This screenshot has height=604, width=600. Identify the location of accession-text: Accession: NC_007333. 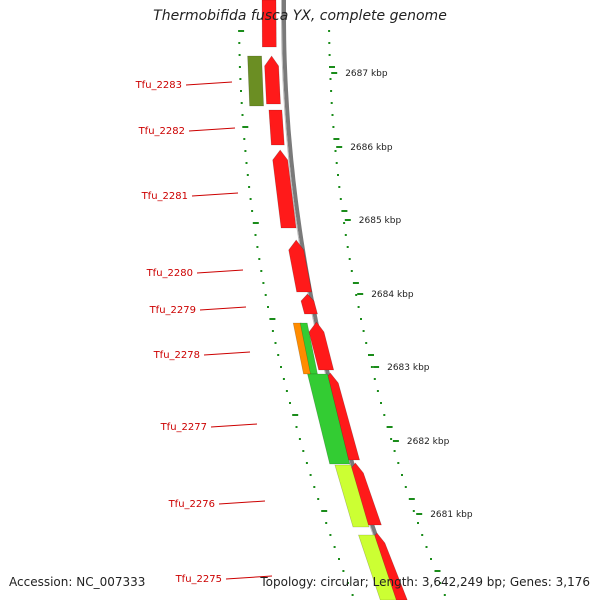
(77, 582).